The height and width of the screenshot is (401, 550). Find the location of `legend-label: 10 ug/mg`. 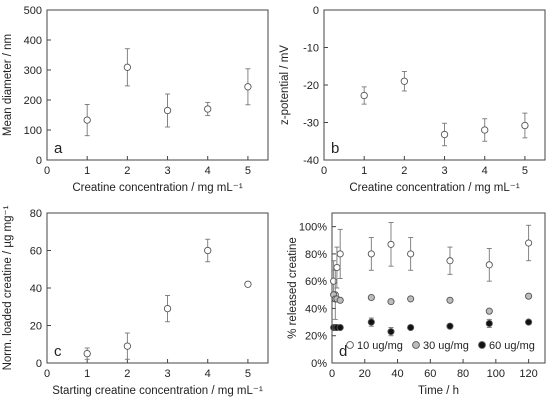

legend-label: 10 ug/mg is located at coordinates (380, 346).